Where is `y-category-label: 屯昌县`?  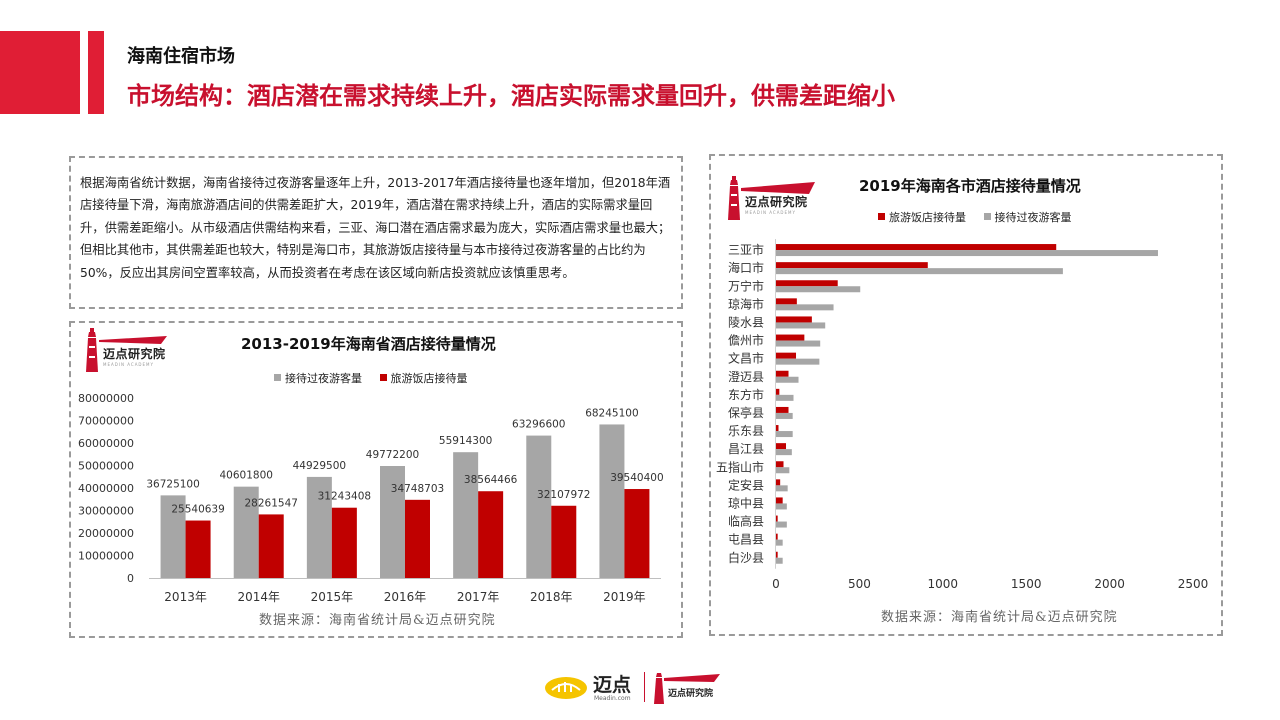 y-category-label: 屯昌县 is located at coordinates (746, 540).